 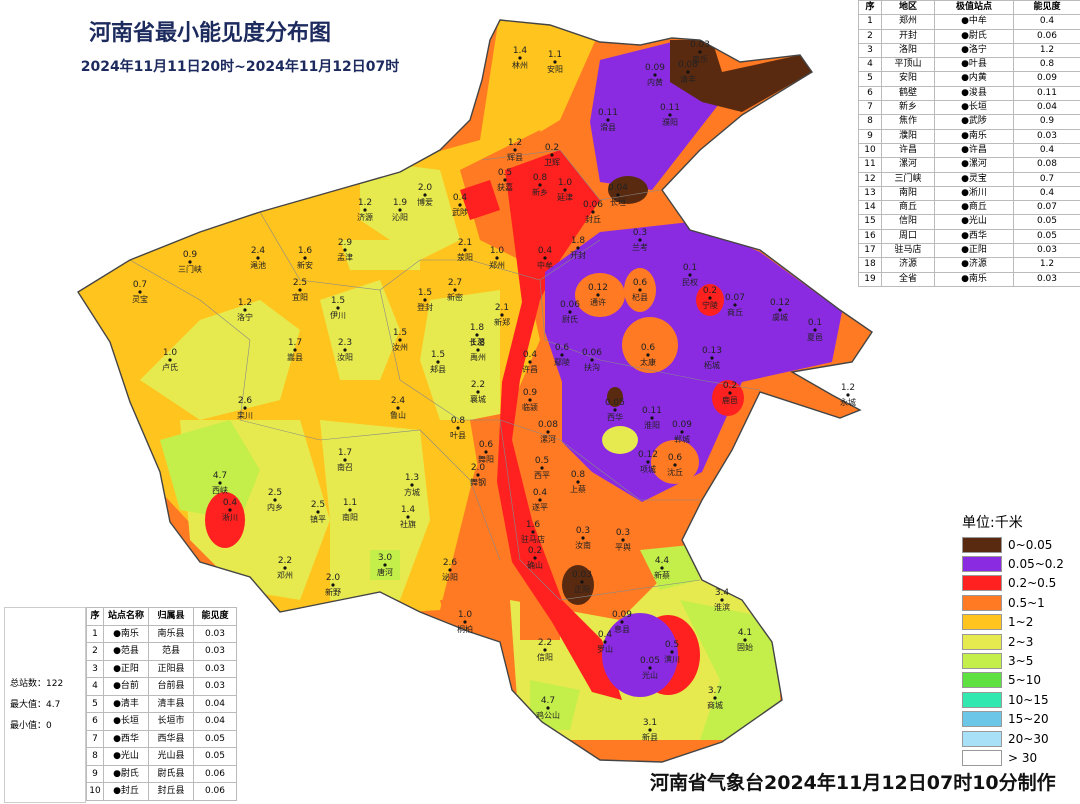 I want to click on station-name: 博爱, so click(x=425, y=202).